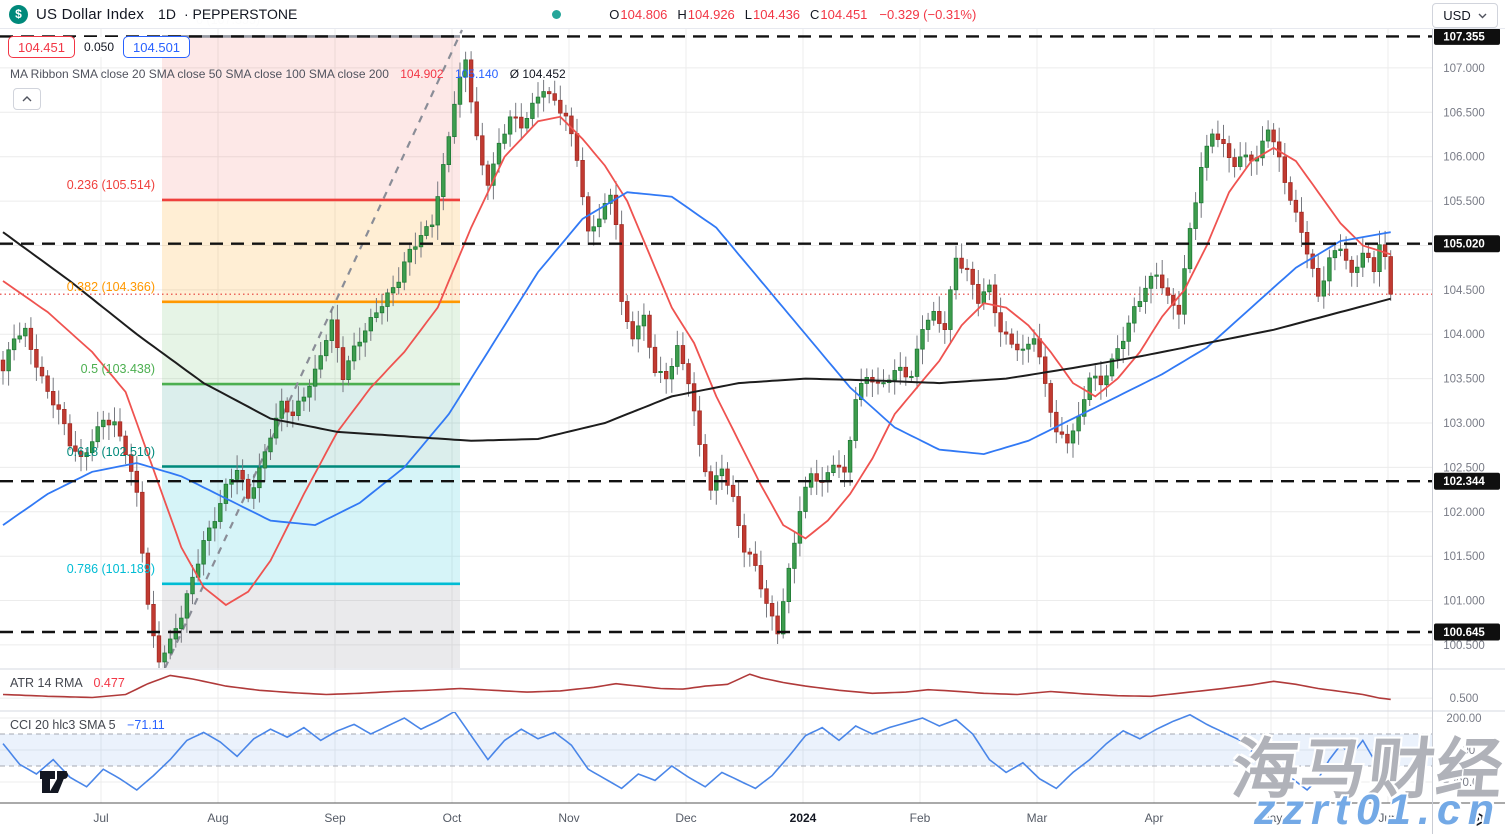 Image resolution: width=1505 pixels, height=834 pixels. I want to click on ma-ribbon-average-value: Ø 104.452, so click(537, 74).